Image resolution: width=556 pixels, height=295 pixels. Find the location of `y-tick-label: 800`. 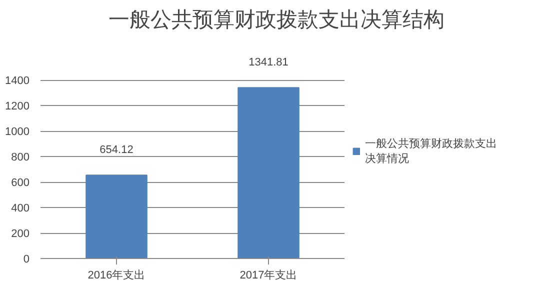

y-tick-label: 800 is located at coordinates (20, 158).